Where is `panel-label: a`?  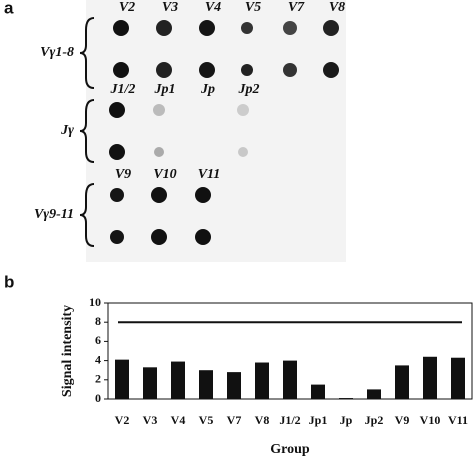 panel-label: a is located at coordinates (9, 8).